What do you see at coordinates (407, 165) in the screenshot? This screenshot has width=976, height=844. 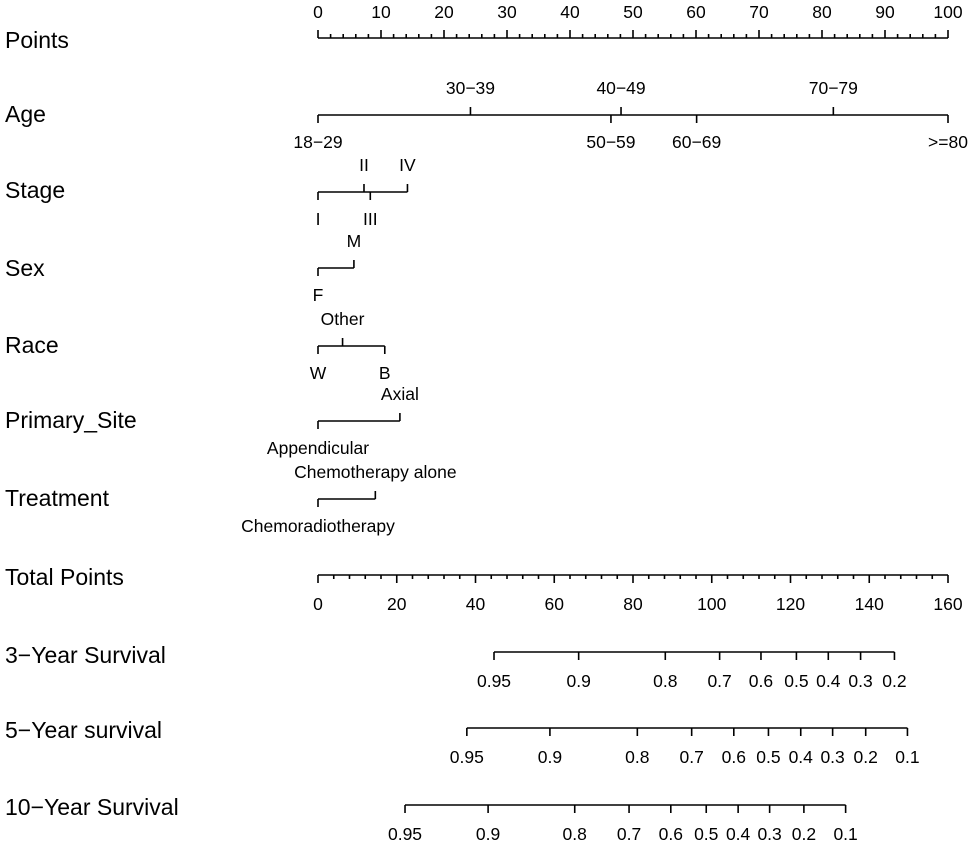 I see `level-label: IV` at bounding box center [407, 165].